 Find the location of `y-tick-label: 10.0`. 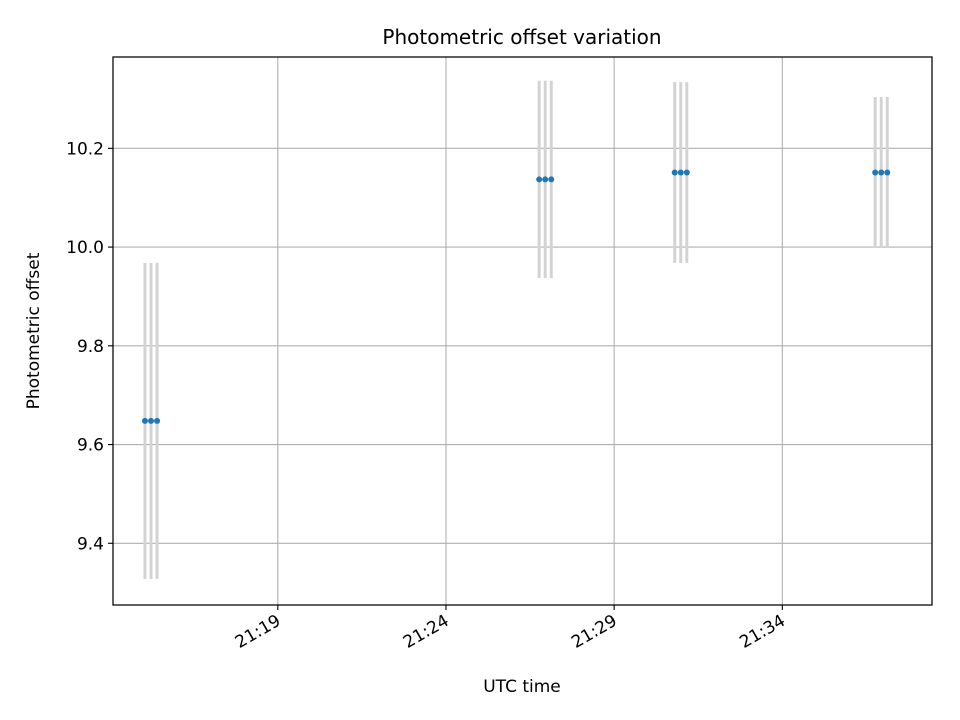

y-tick-label: 10.0 is located at coordinates (85, 248).